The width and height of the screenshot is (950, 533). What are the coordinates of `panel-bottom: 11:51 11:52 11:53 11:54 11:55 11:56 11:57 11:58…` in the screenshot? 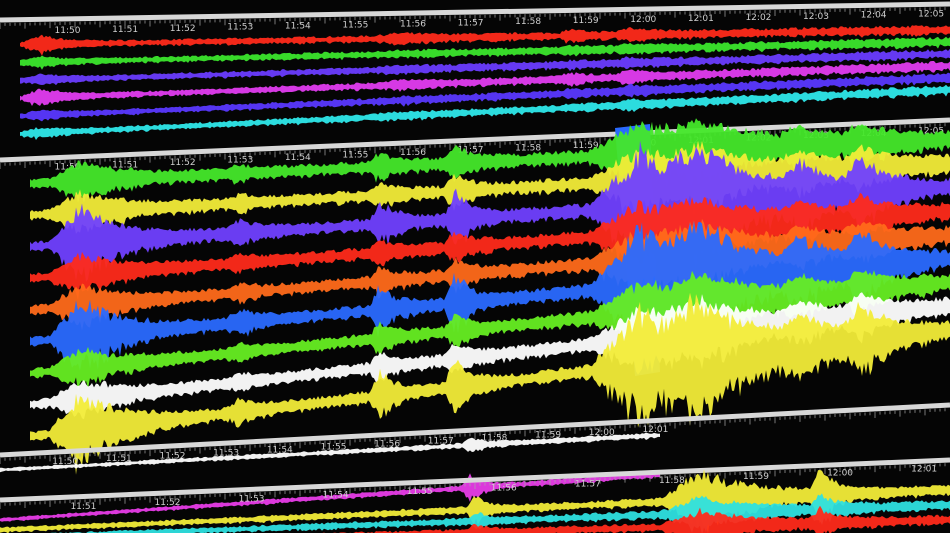 It's located at (475, 495).